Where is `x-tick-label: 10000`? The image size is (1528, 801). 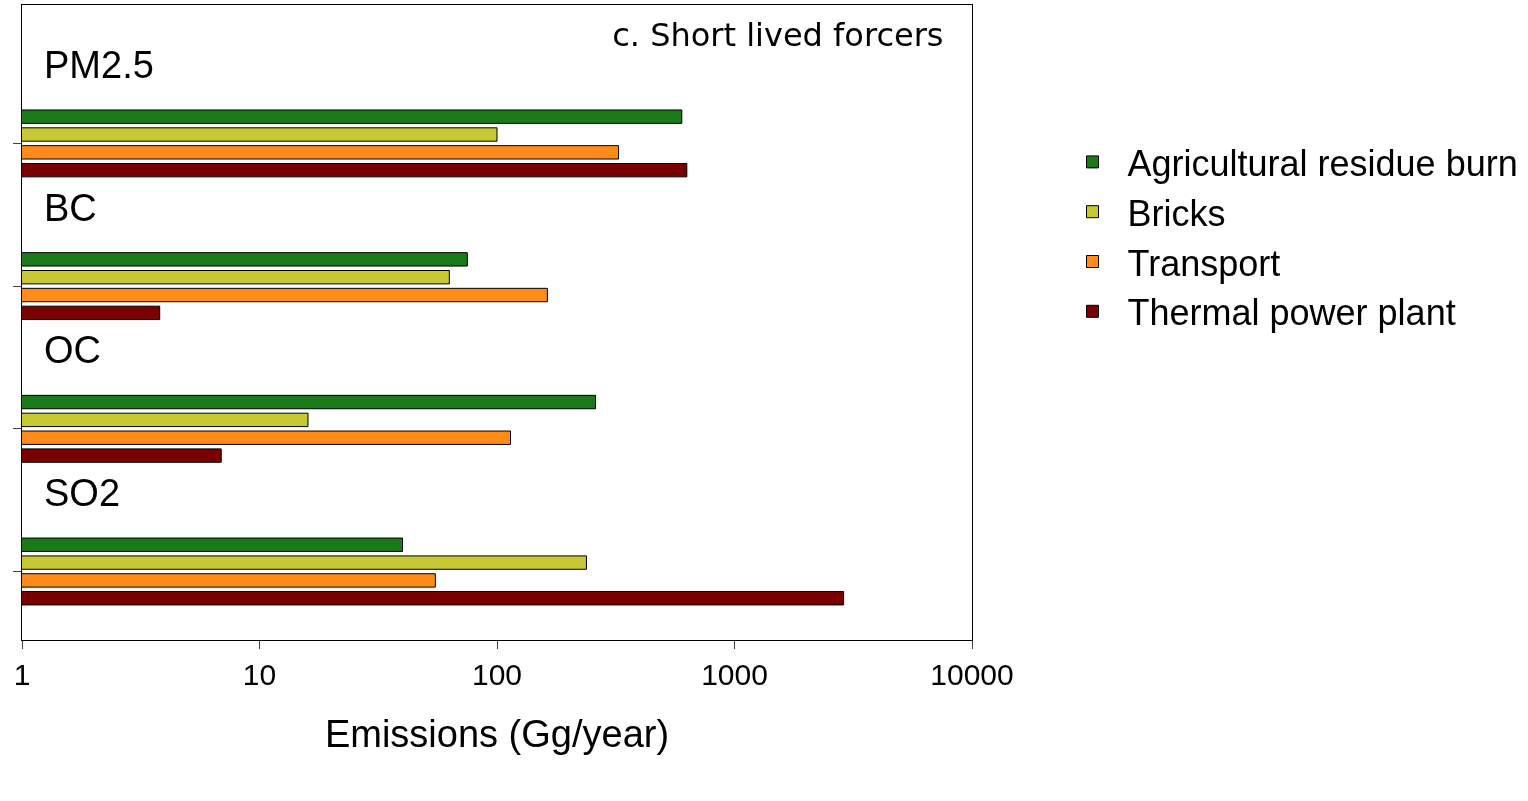
x-tick-label: 10000 is located at coordinates (972, 674).